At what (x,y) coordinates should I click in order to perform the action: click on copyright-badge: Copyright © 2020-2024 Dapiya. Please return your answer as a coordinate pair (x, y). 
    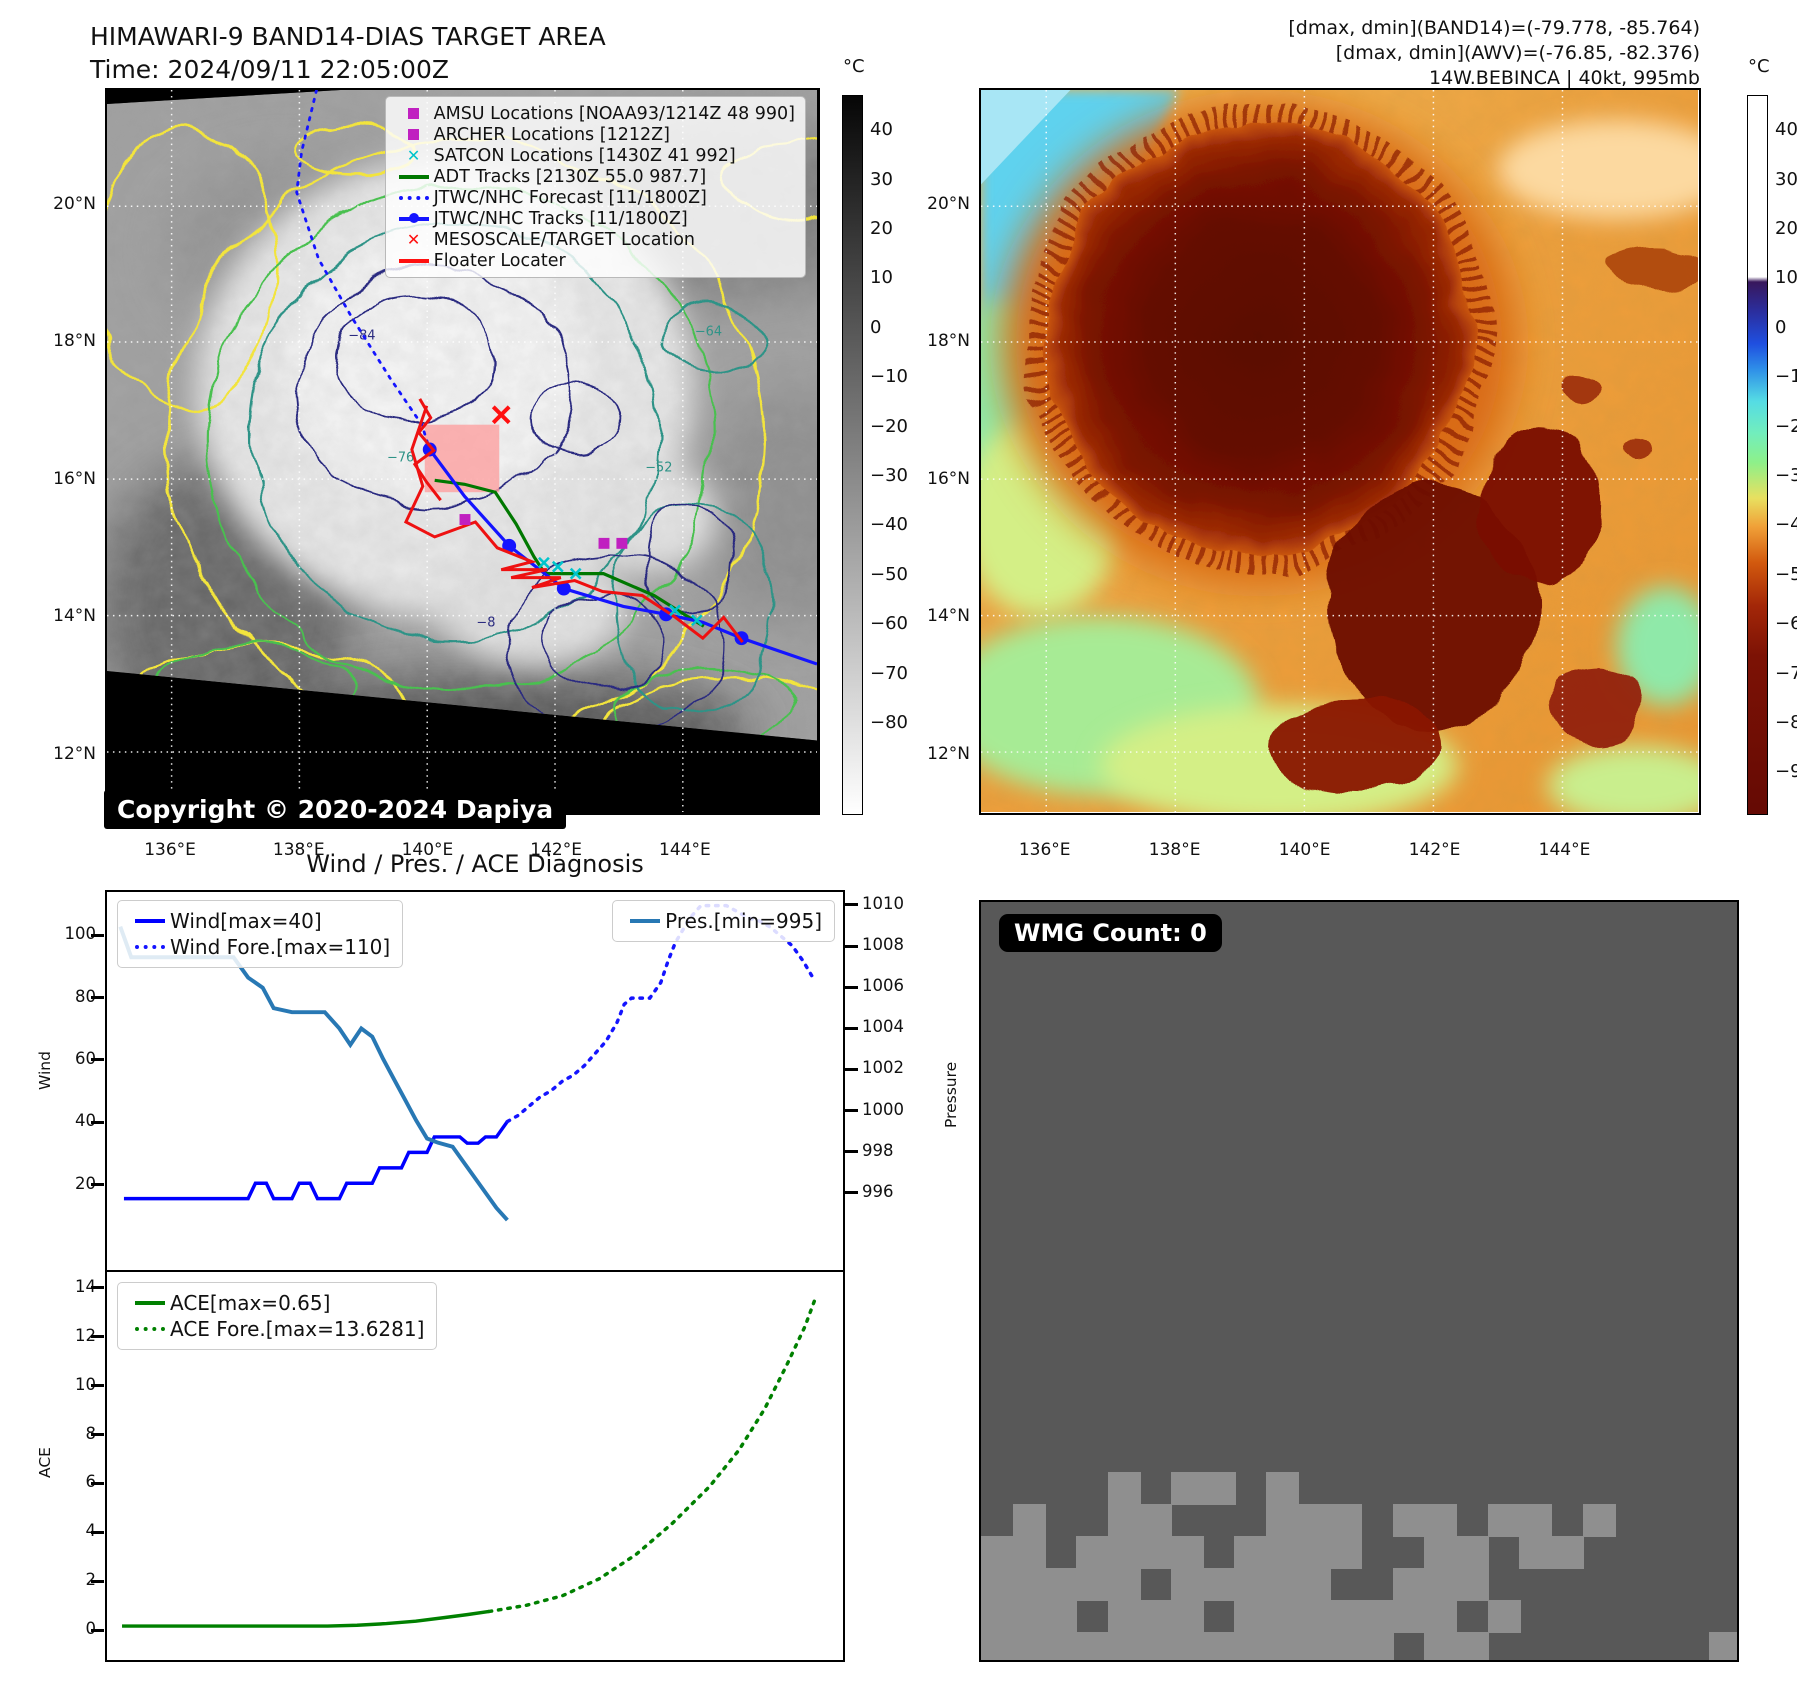
    Looking at the image, I should click on (335, 809).